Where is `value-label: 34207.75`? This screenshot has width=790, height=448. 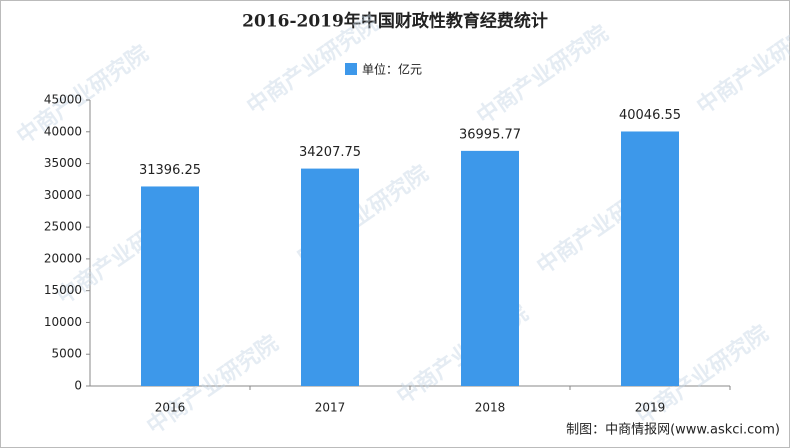
value-label: 34207.75 is located at coordinates (330, 152).